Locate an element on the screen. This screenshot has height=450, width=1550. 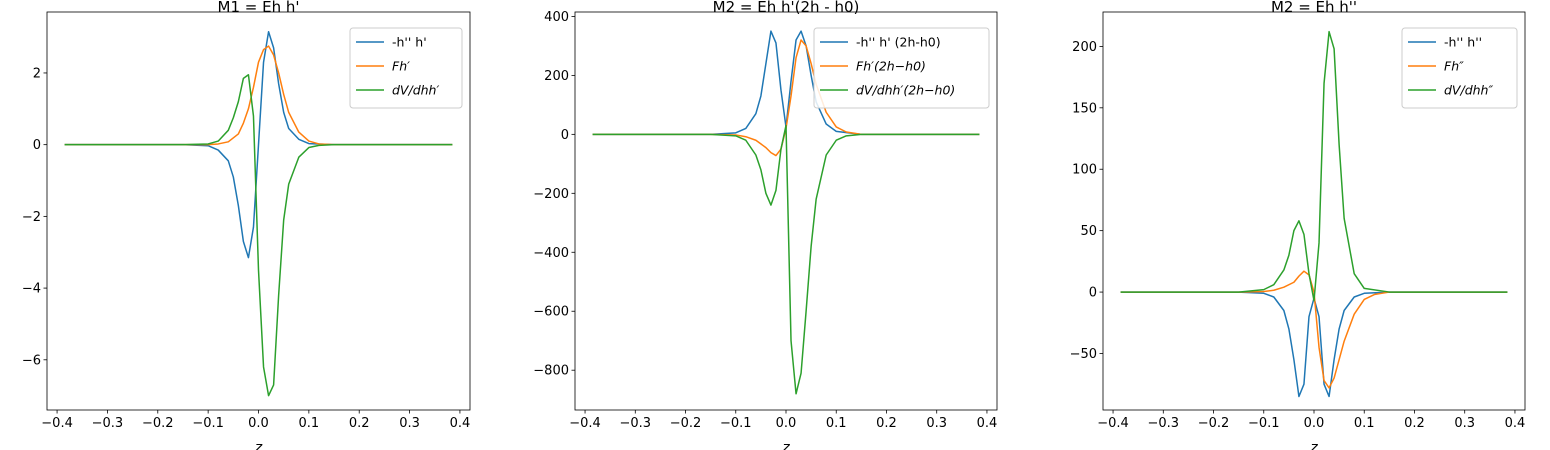
legend-label: -h'' h'' is located at coordinates (1463, 42).